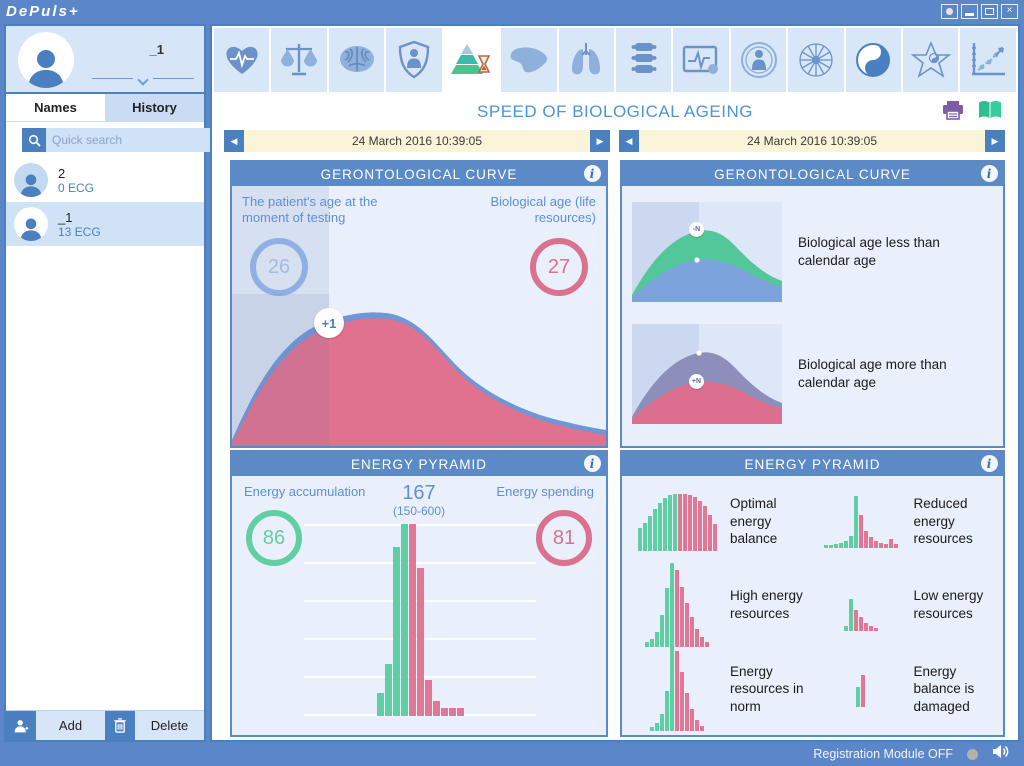 The image size is (1024, 766). What do you see at coordinates (949, 11) in the screenshot?
I see `record-window-button` at bounding box center [949, 11].